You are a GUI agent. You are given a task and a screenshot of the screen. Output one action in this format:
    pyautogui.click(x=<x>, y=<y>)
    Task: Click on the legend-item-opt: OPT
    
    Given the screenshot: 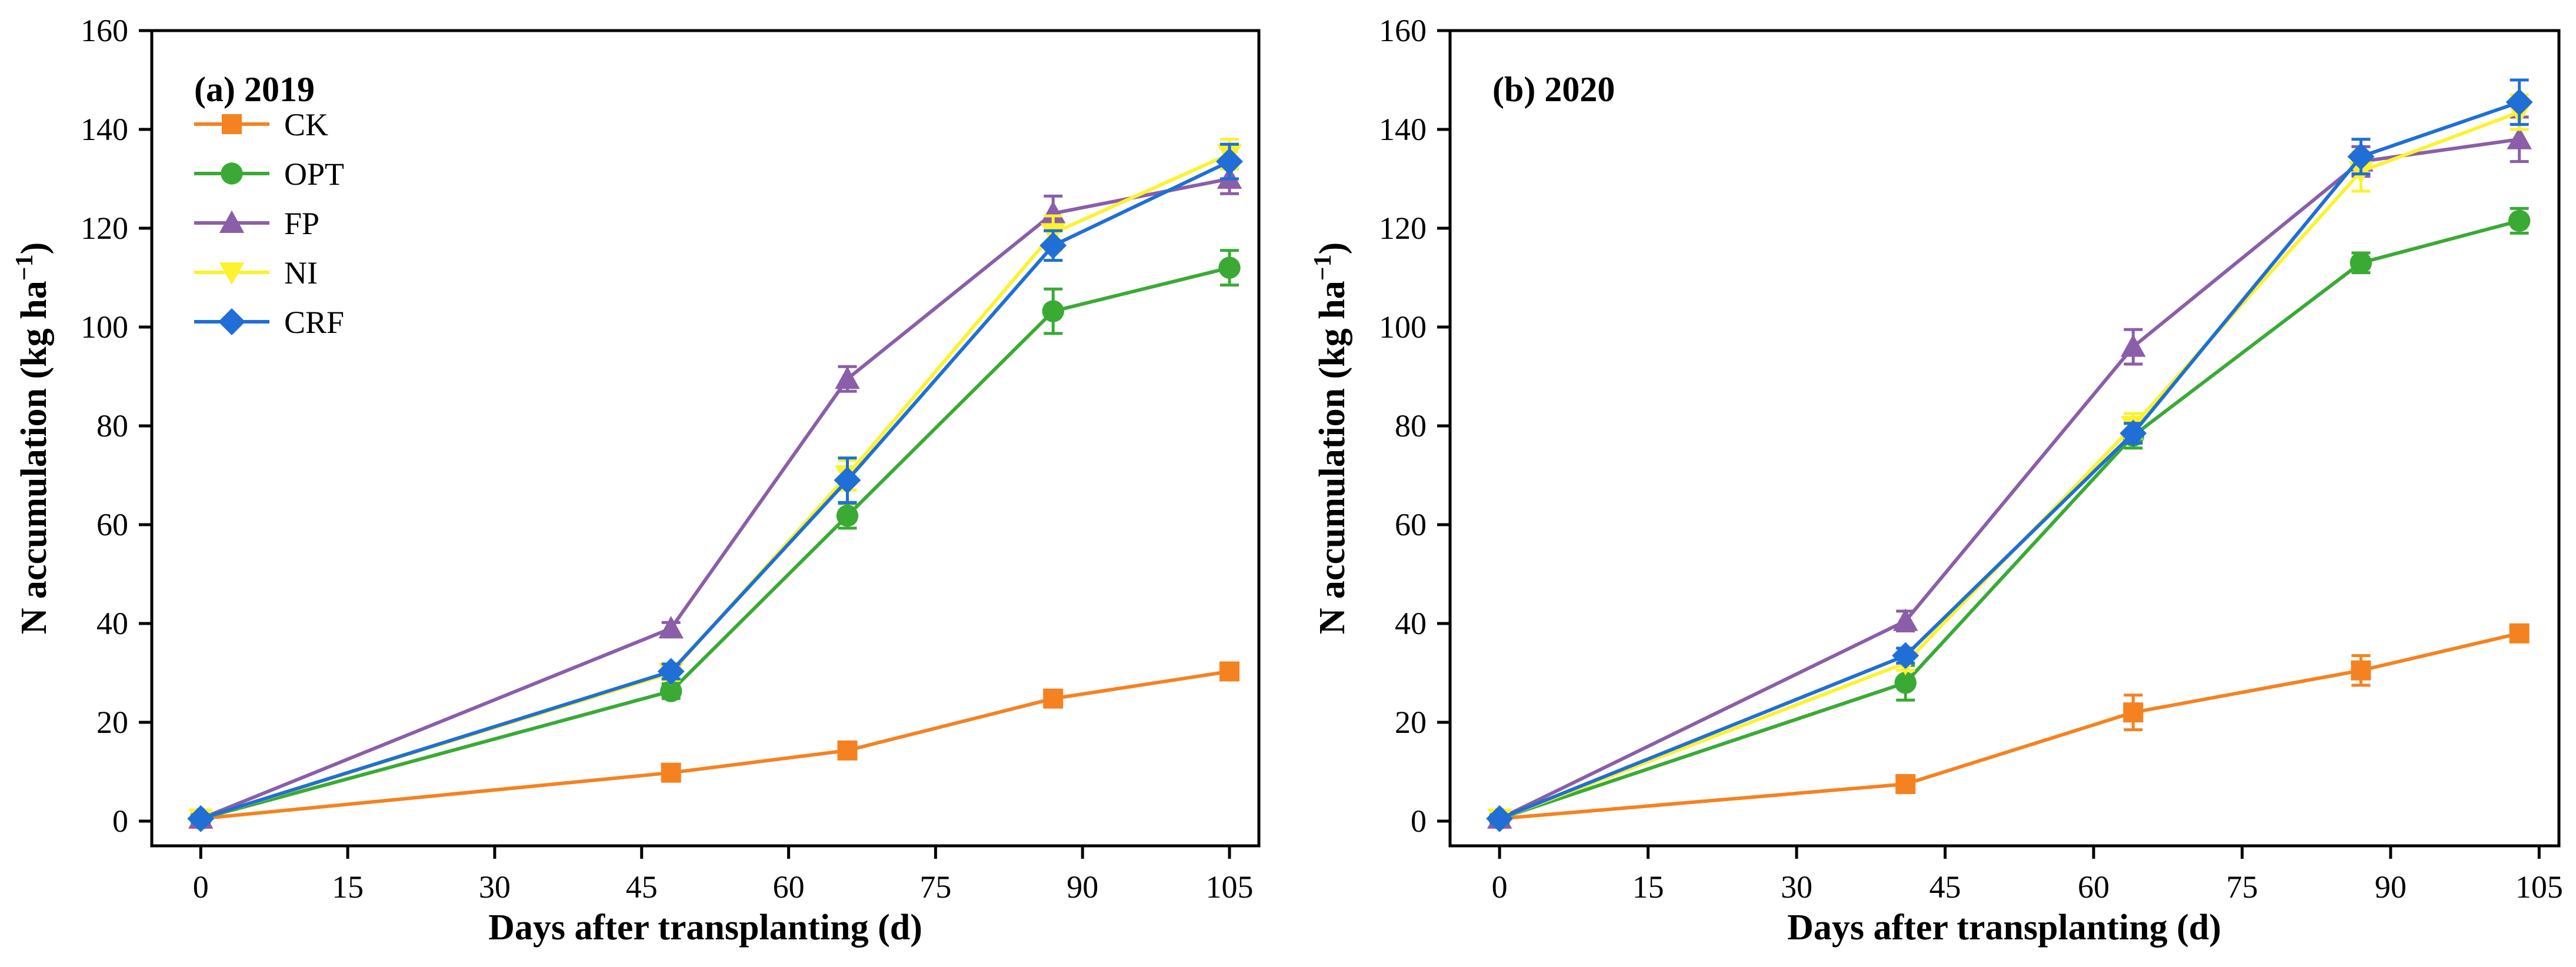 What is the action you would take?
    pyautogui.click(x=269, y=174)
    